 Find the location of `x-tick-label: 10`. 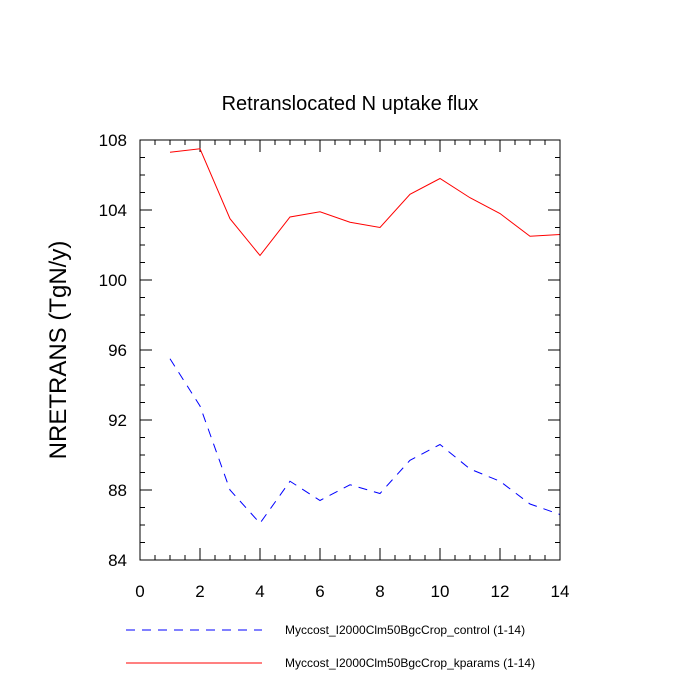

x-tick-label: 10 is located at coordinates (440, 591).